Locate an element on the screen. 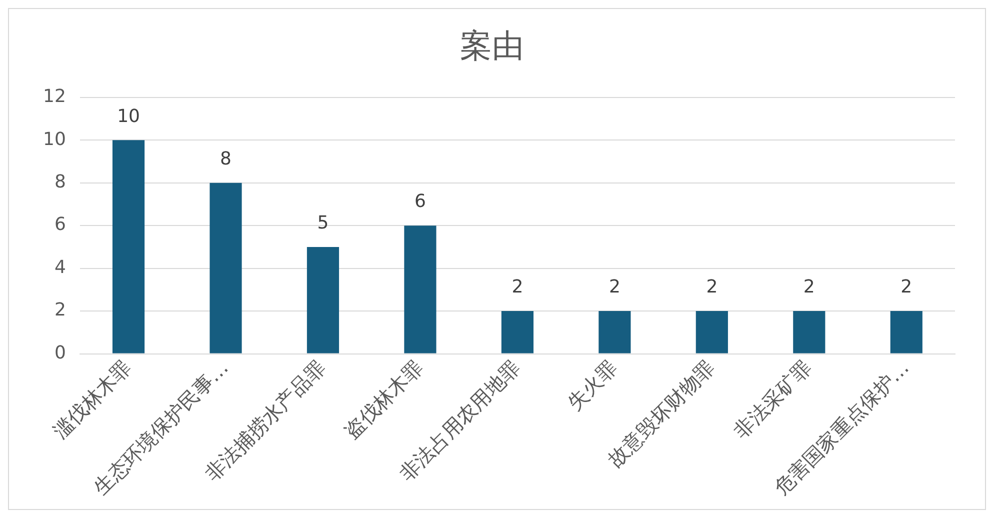  data-label: 10 is located at coordinates (128, 116).